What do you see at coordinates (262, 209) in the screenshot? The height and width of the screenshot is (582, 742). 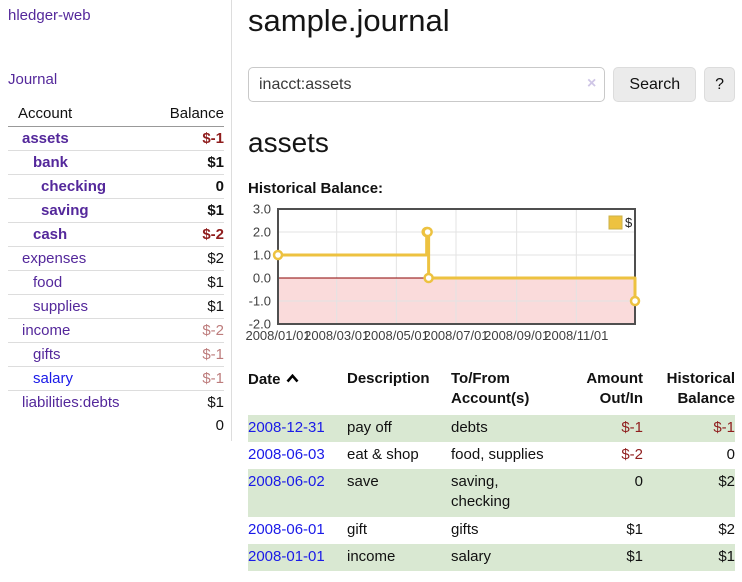 I see `y-tick-label: 3.0` at bounding box center [262, 209].